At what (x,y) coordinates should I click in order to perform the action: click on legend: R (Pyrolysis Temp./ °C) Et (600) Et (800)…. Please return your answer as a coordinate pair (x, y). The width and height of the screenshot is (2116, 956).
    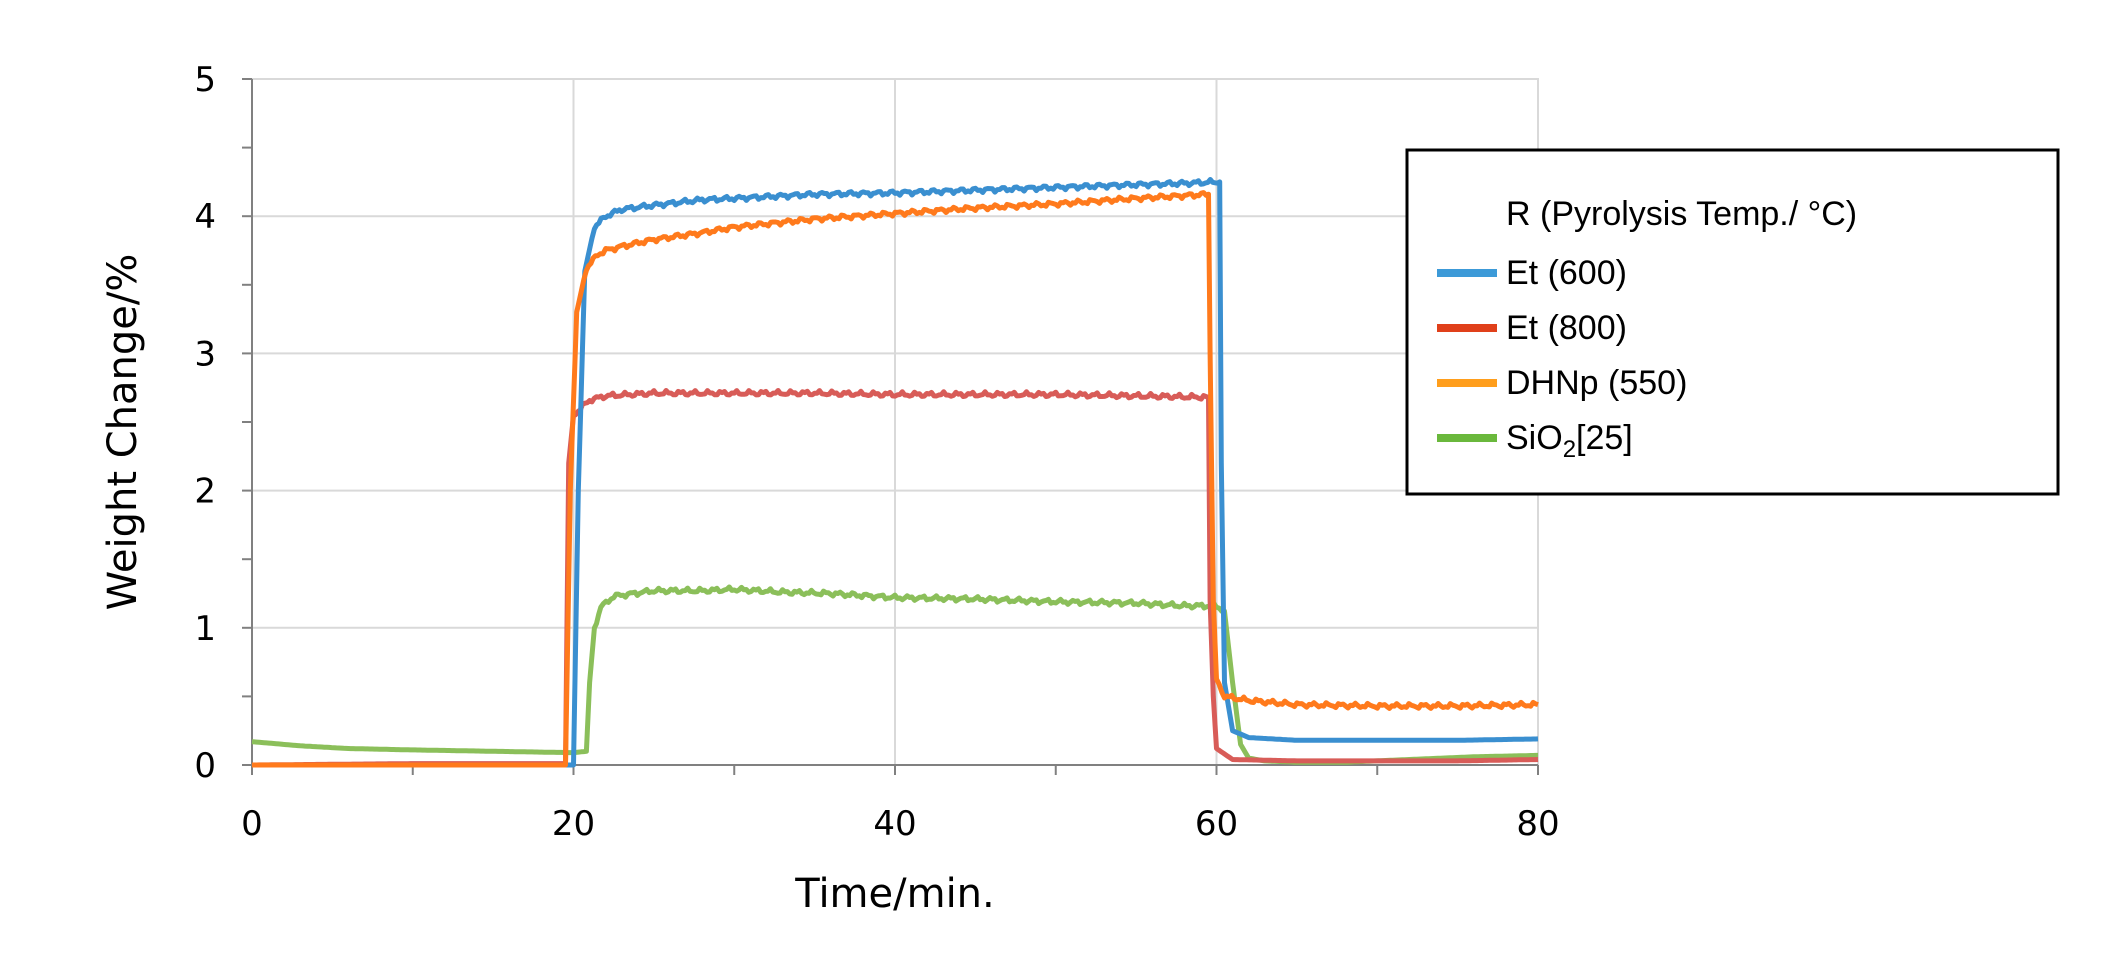
    Looking at the image, I should click on (1732, 322).